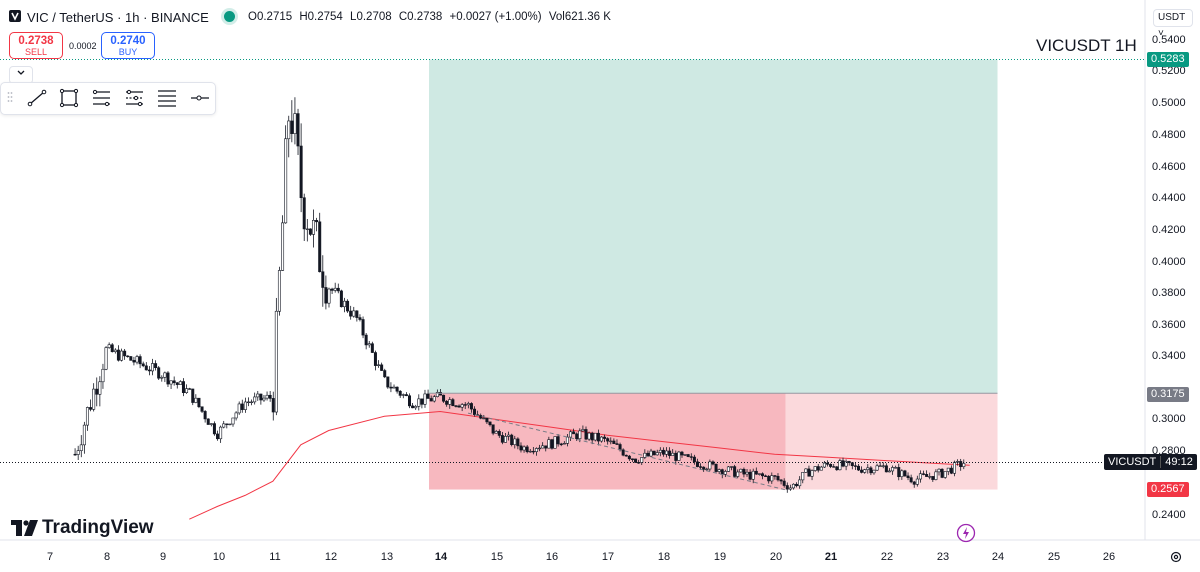 Image resolution: width=1200 pixels, height=572 pixels. What do you see at coordinates (887, 557) in the screenshot?
I see `time-tick-label: 22` at bounding box center [887, 557].